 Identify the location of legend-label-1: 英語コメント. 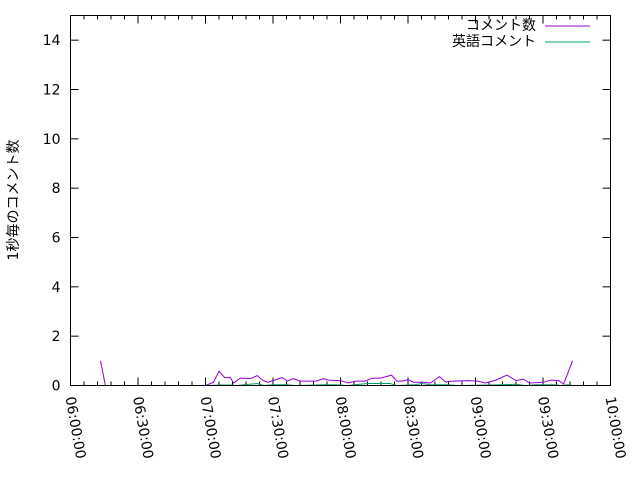
(494, 41).